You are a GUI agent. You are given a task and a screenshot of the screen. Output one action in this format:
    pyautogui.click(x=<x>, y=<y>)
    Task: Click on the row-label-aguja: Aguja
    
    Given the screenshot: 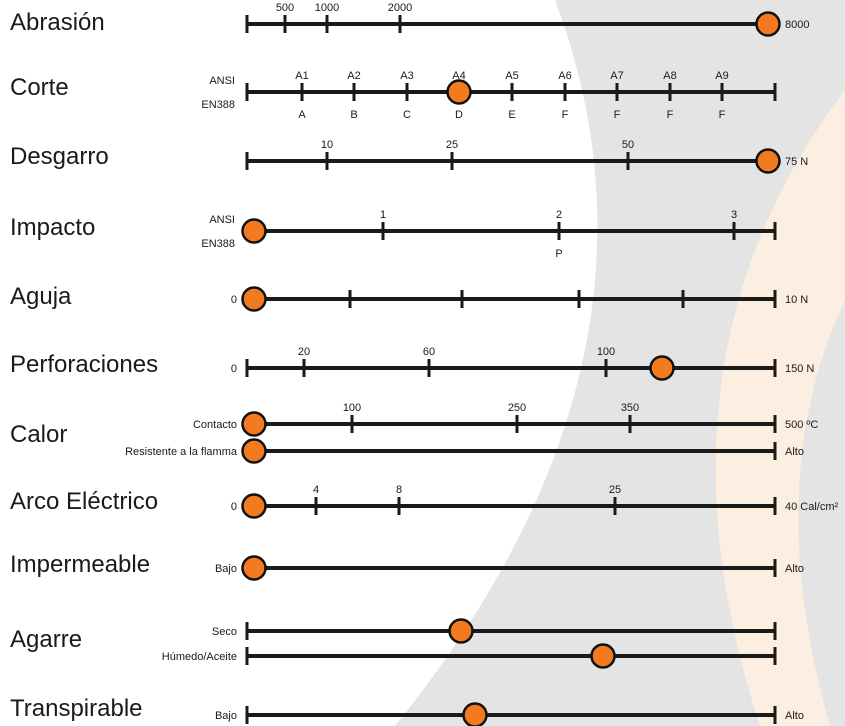 What is the action you would take?
    pyautogui.click(x=41, y=296)
    